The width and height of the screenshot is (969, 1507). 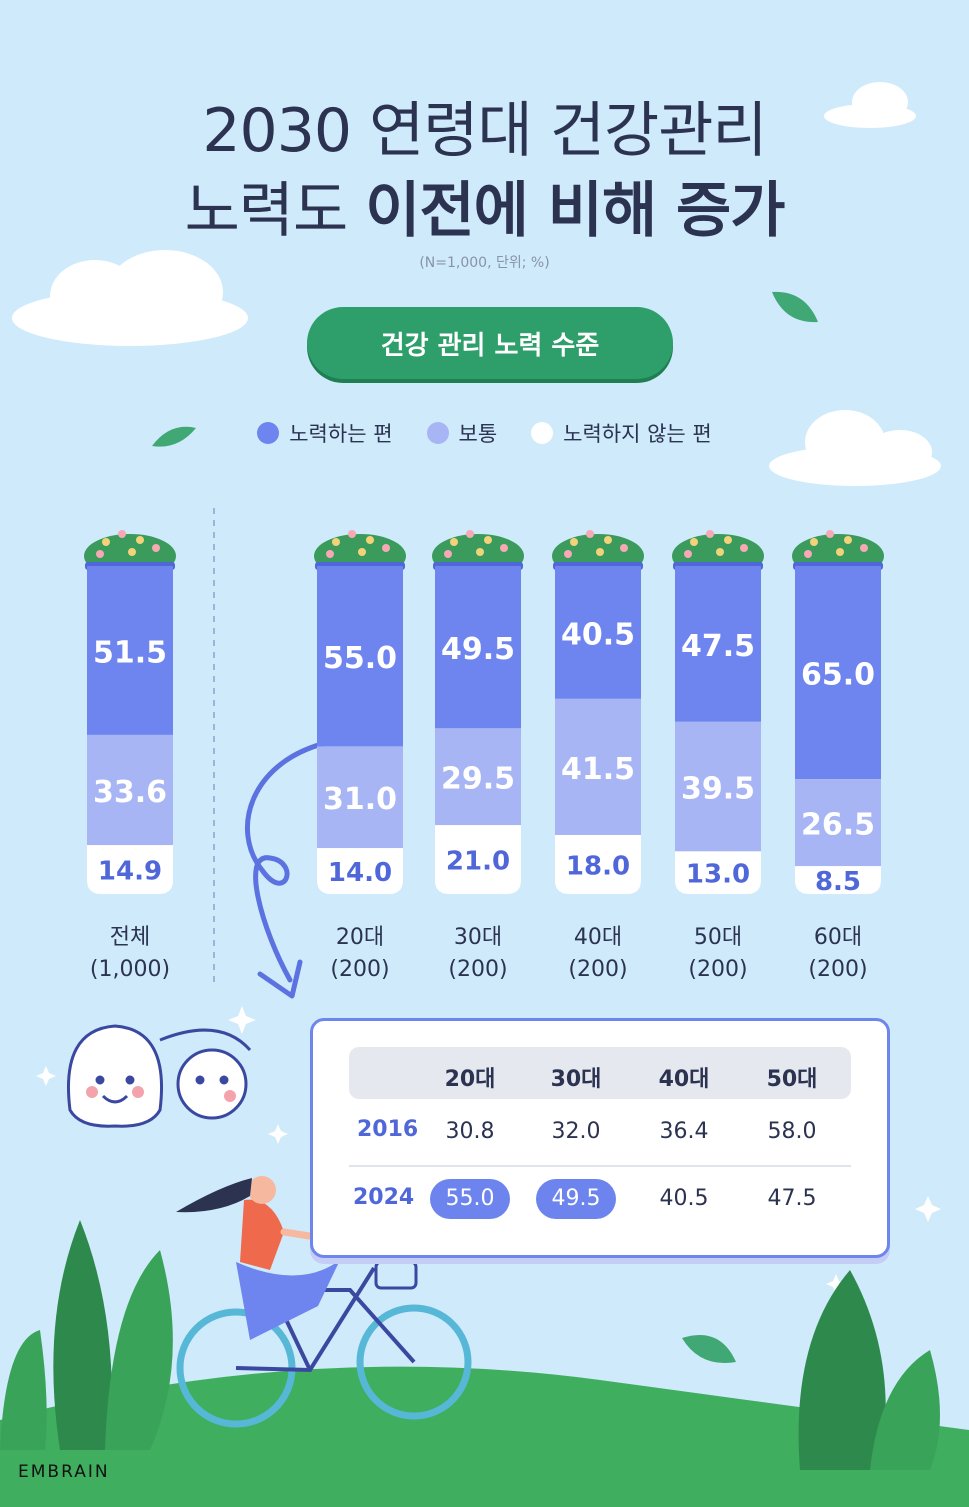 What do you see at coordinates (576, 1131) in the screenshot?
I see `table-cell: 32.0` at bounding box center [576, 1131].